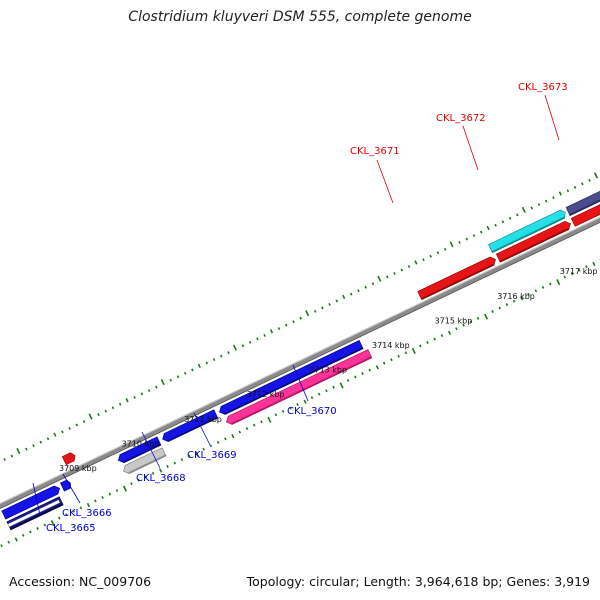  Describe the element at coordinates (312, 411) in the screenshot. I see `gene-label-ckl-3670: CKL_3670` at that location.